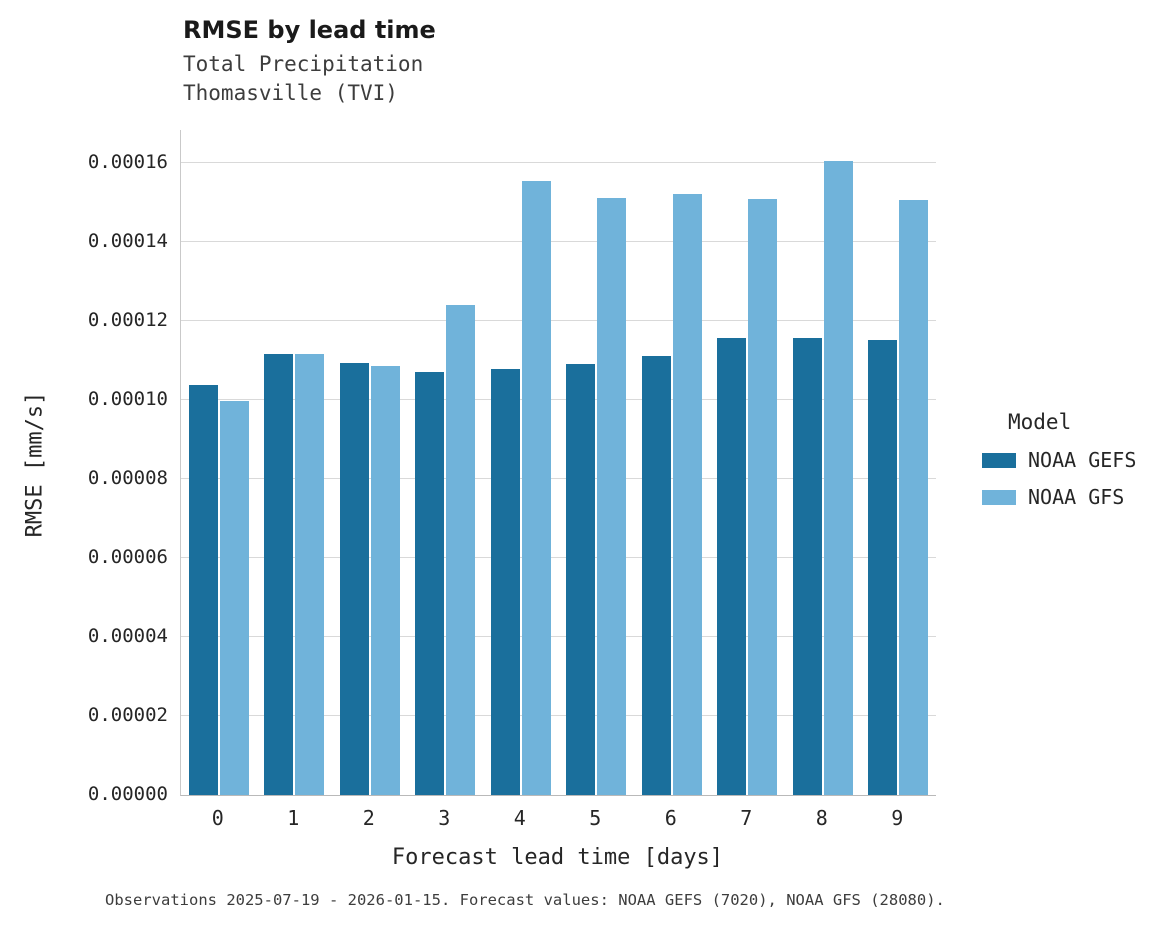 Image resolution: width=1175 pixels, height=928 pixels. Describe the element at coordinates (127, 636) in the screenshot. I see `y-tick-label: 0.00004` at that location.